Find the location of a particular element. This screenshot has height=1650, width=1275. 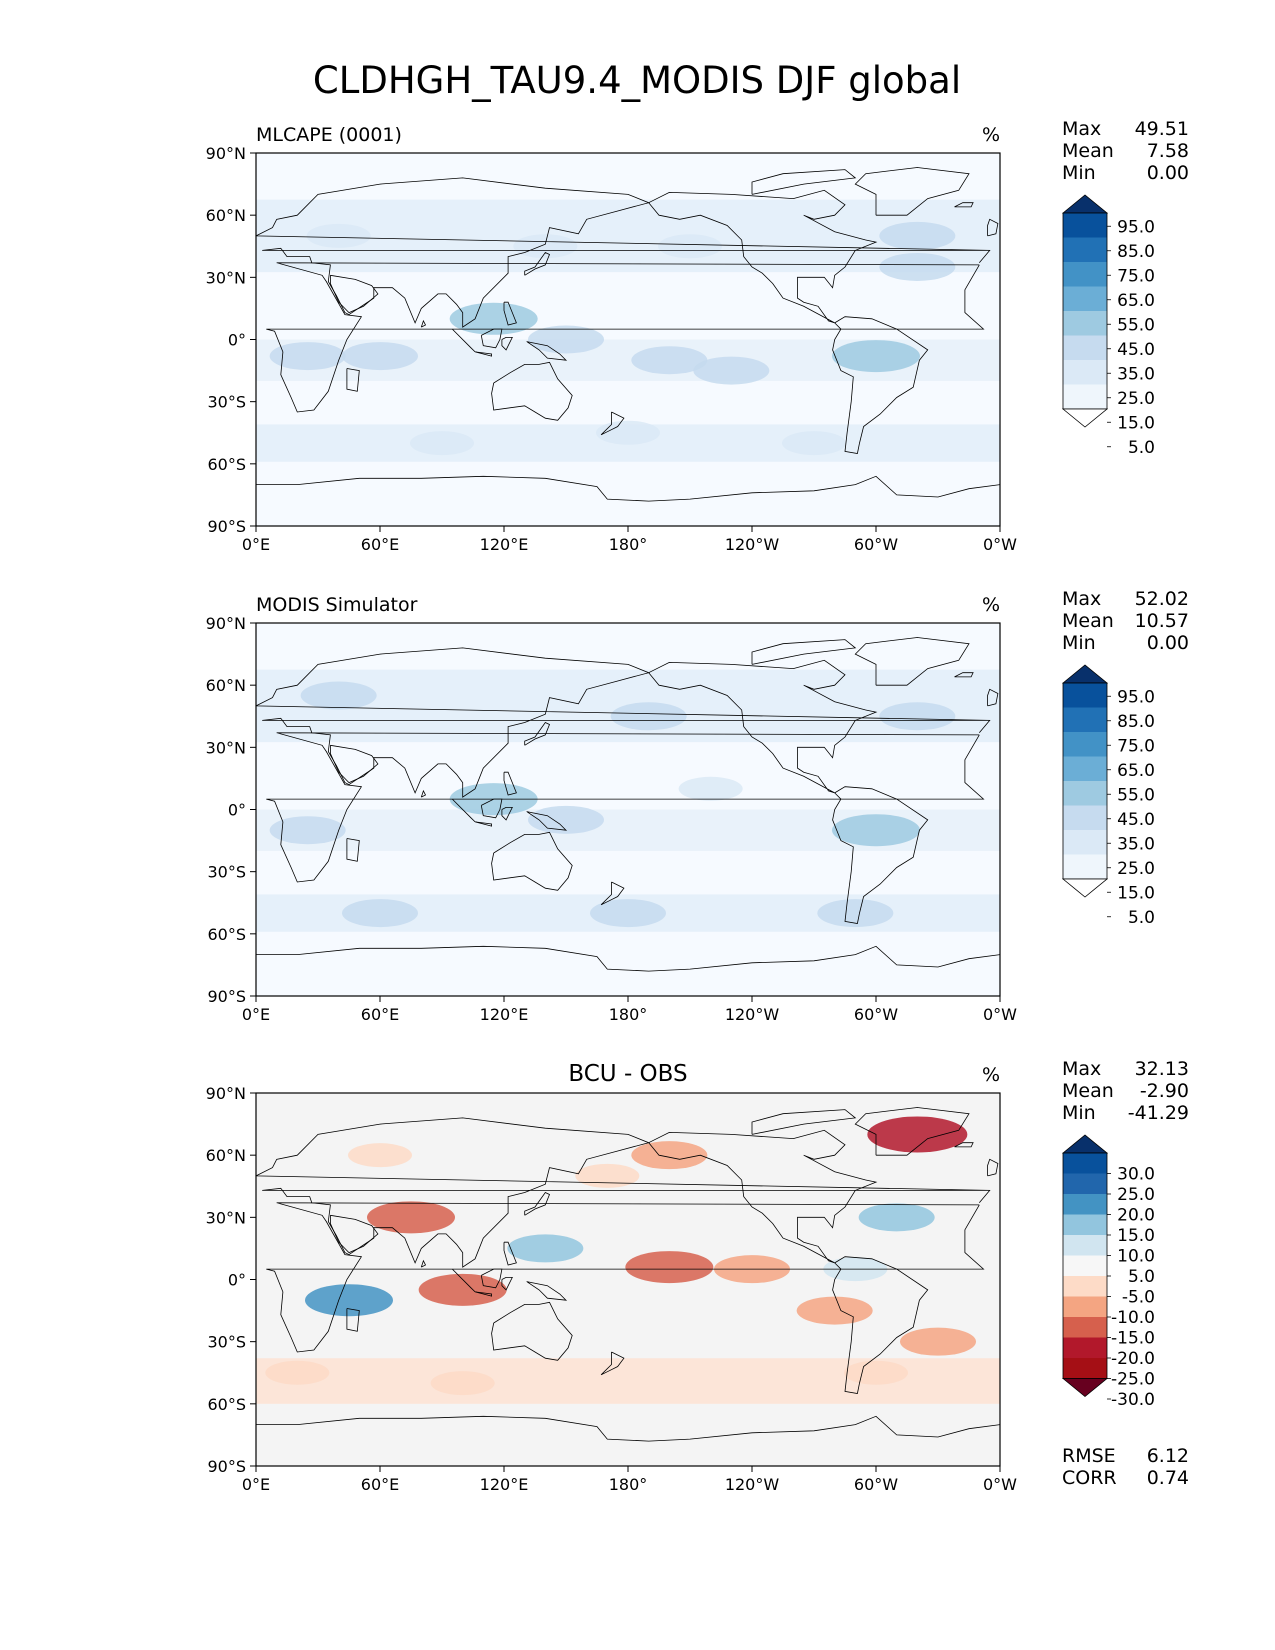

panel-title: BCU - OBS is located at coordinates (627, 1074).